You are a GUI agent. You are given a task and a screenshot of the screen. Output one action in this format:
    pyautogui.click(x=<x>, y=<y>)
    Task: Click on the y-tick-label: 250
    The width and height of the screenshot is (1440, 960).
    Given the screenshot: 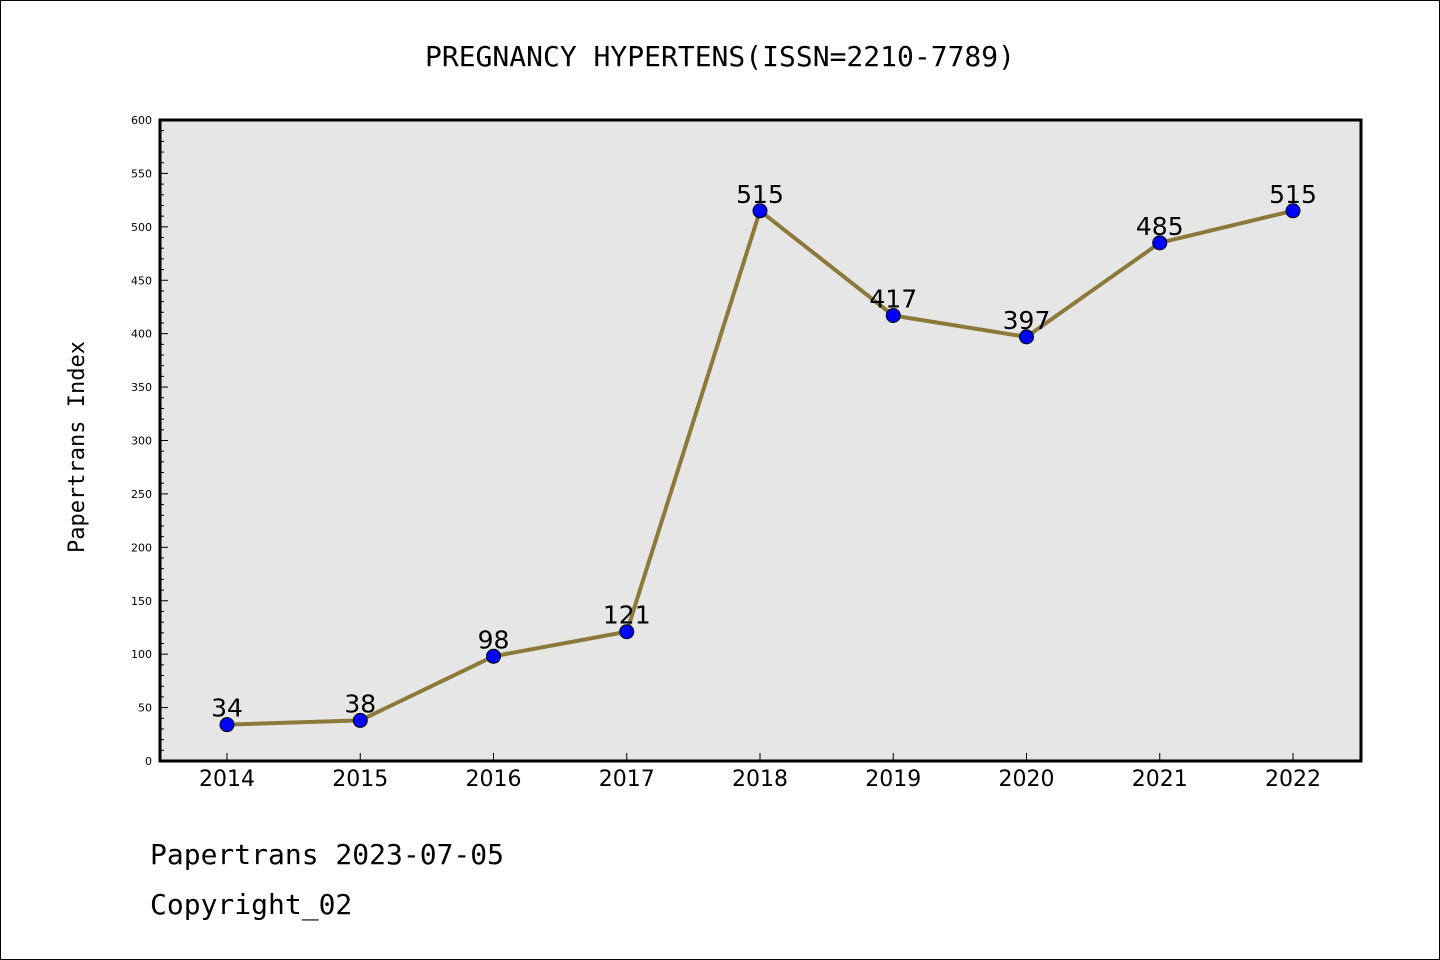 What is the action you would take?
    pyautogui.click(x=141, y=494)
    